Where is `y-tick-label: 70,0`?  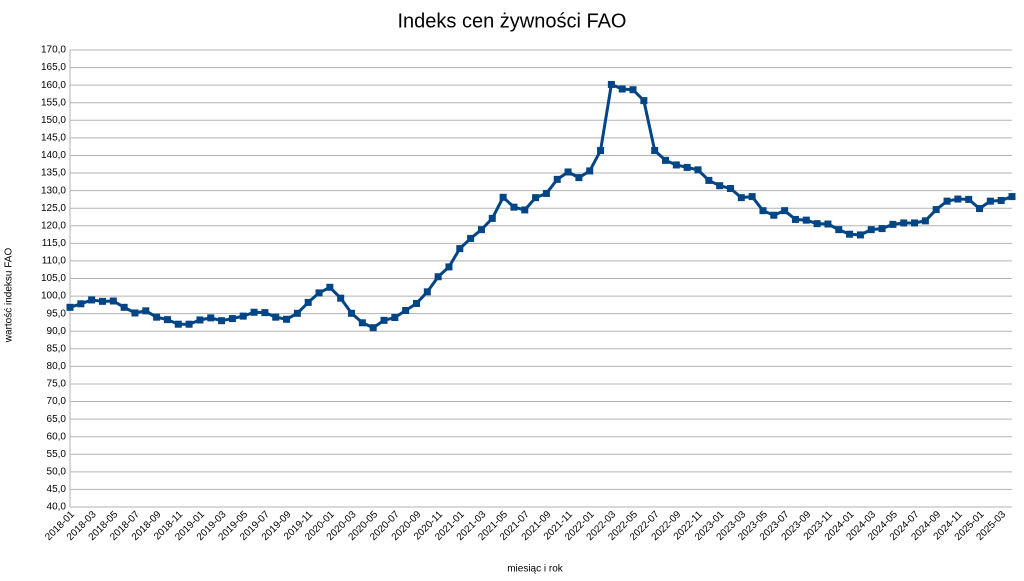
y-tick-label: 70,0 is located at coordinates (57, 401).